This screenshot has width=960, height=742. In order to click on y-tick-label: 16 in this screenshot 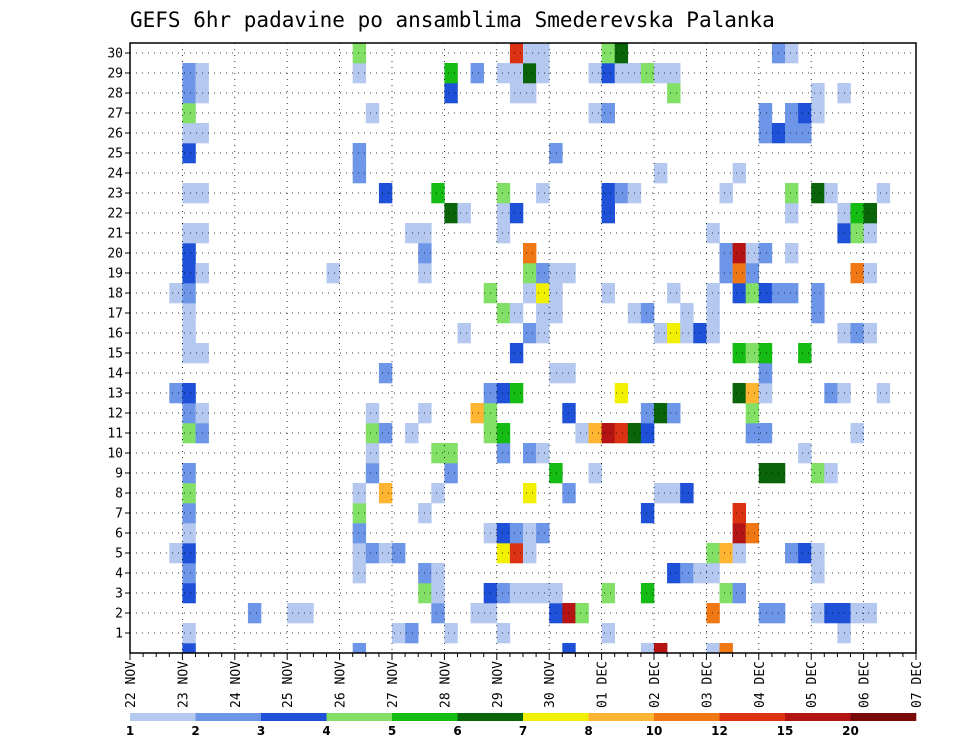, I will do `click(115, 334)`.